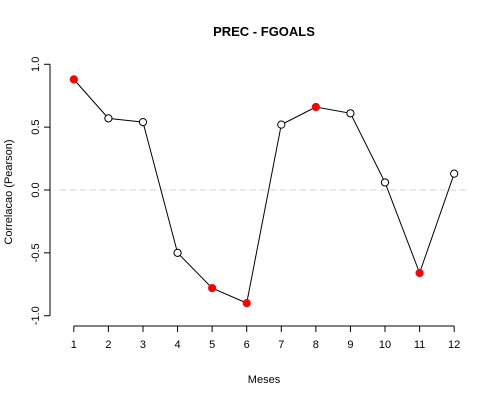 This screenshot has height=400, width=500. What do you see at coordinates (36, 64) in the screenshot?
I see `y-tick-label: 1.0` at bounding box center [36, 64].